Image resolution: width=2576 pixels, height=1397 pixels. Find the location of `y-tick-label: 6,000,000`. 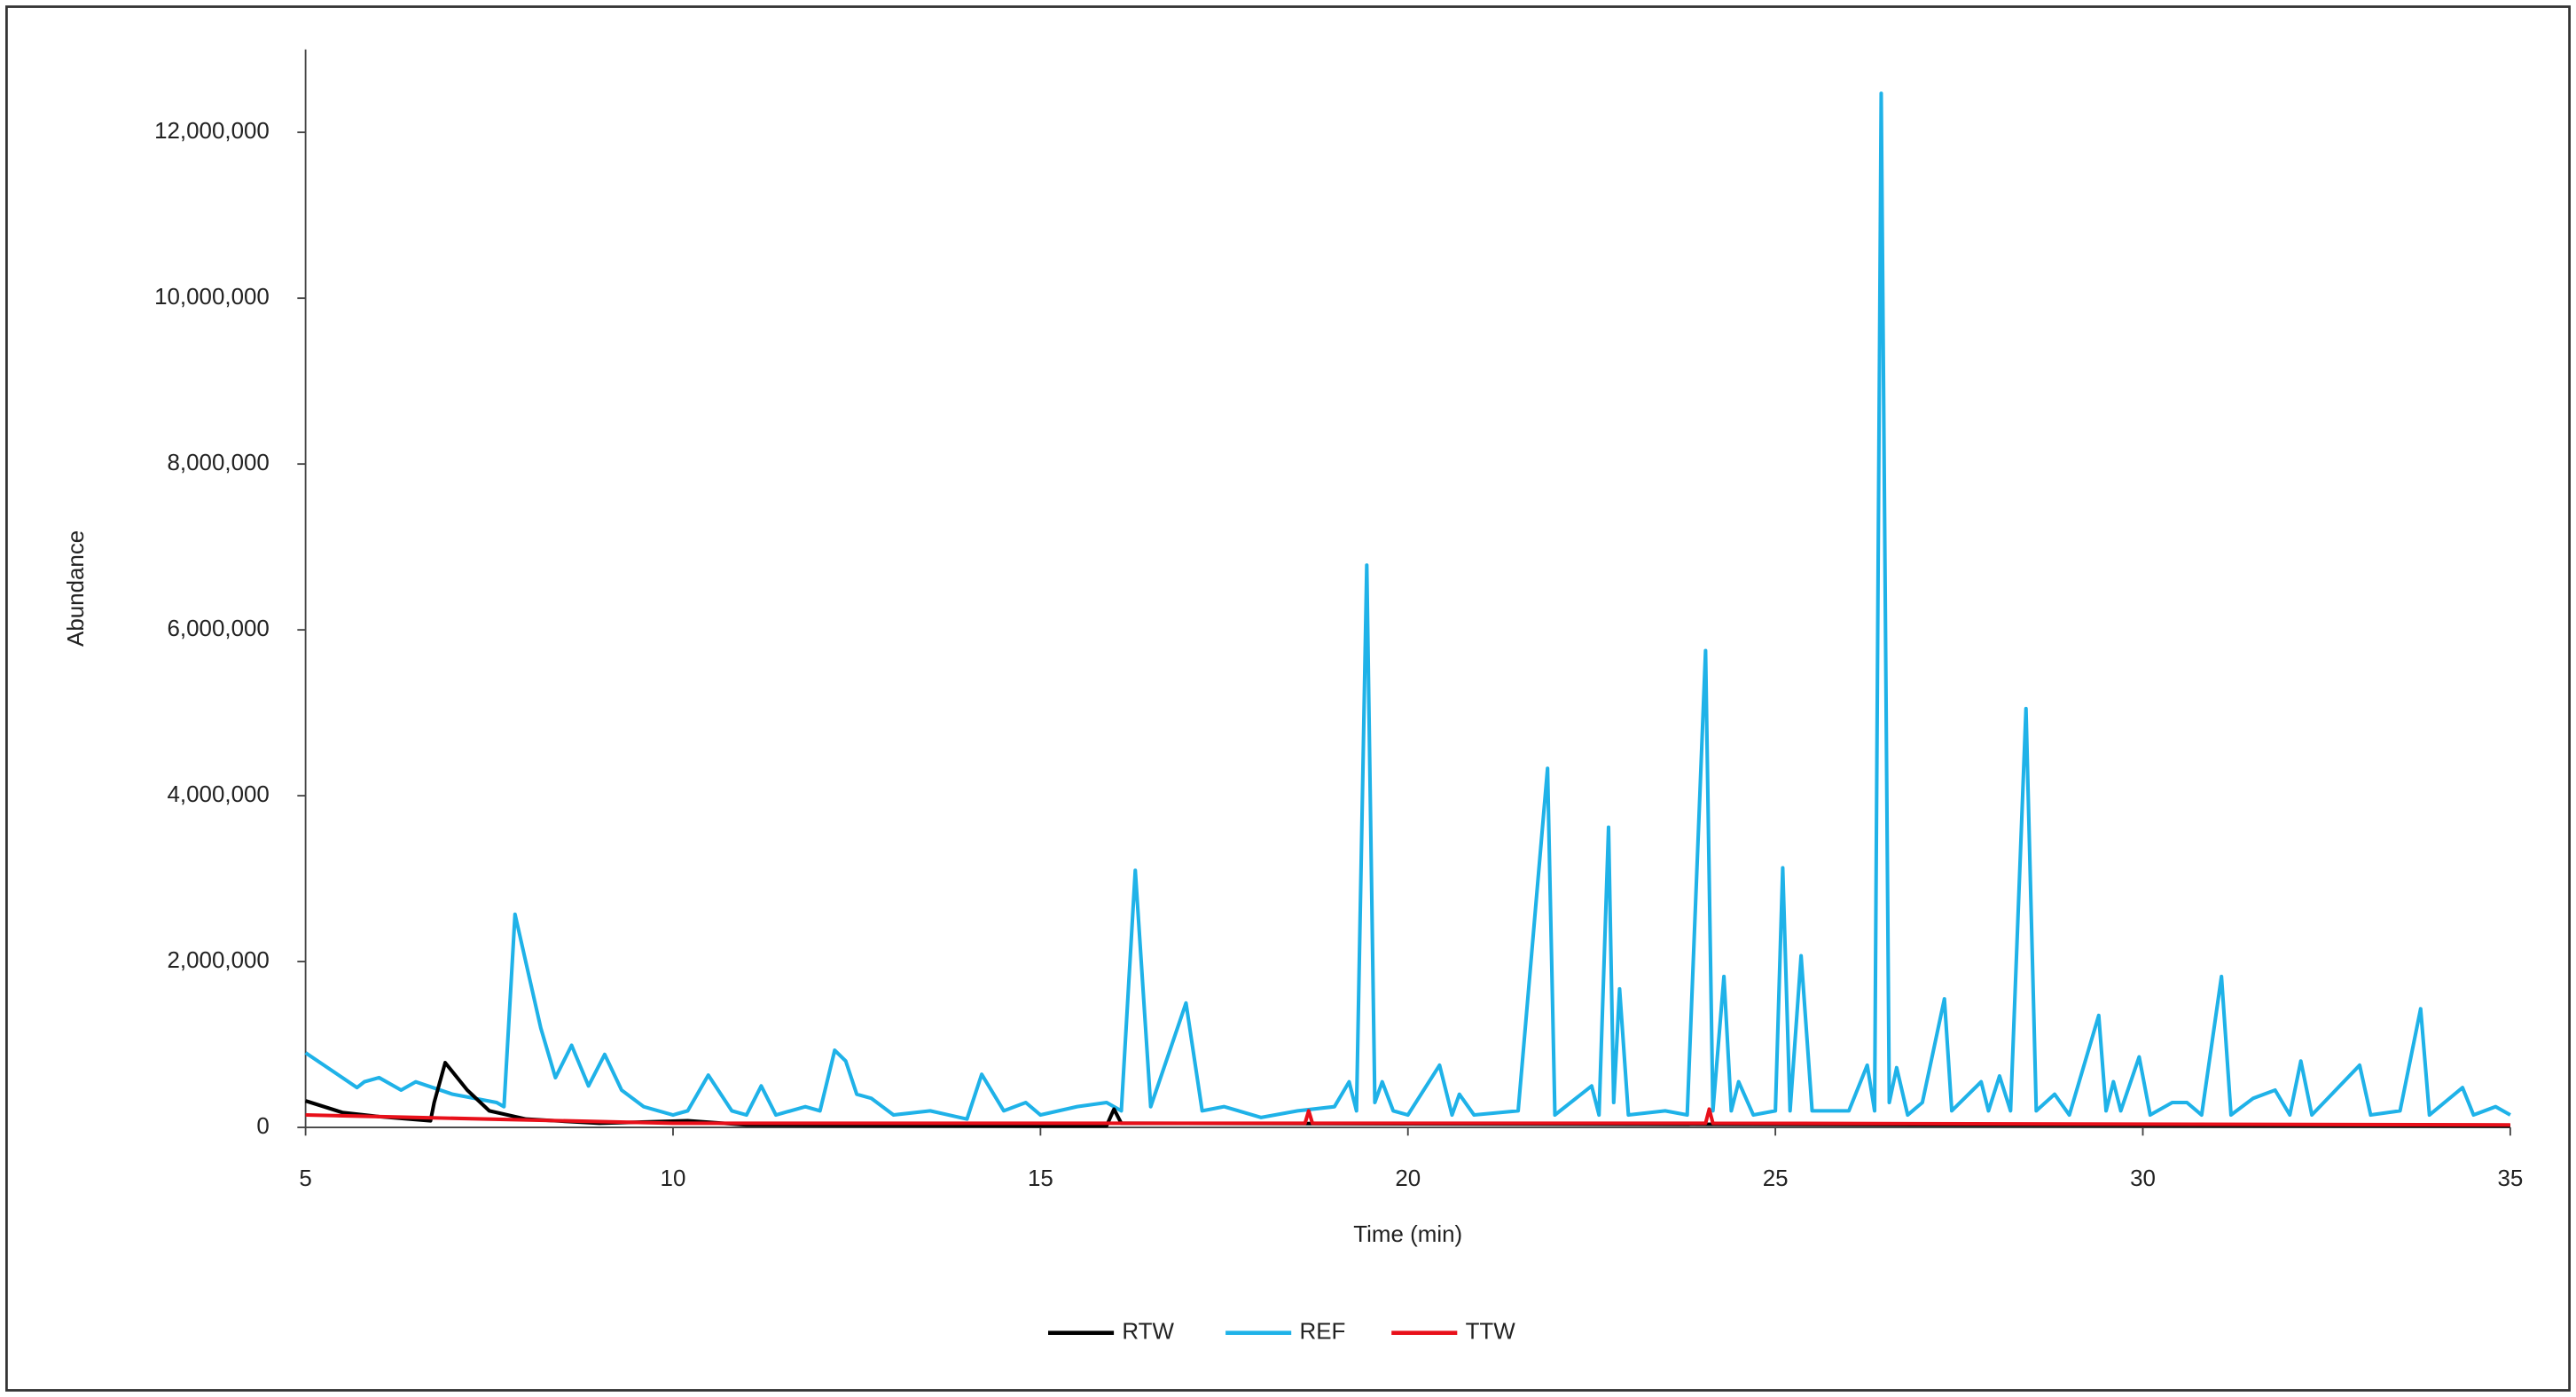

y-tick-label: 6,000,000 is located at coordinates (219, 629).